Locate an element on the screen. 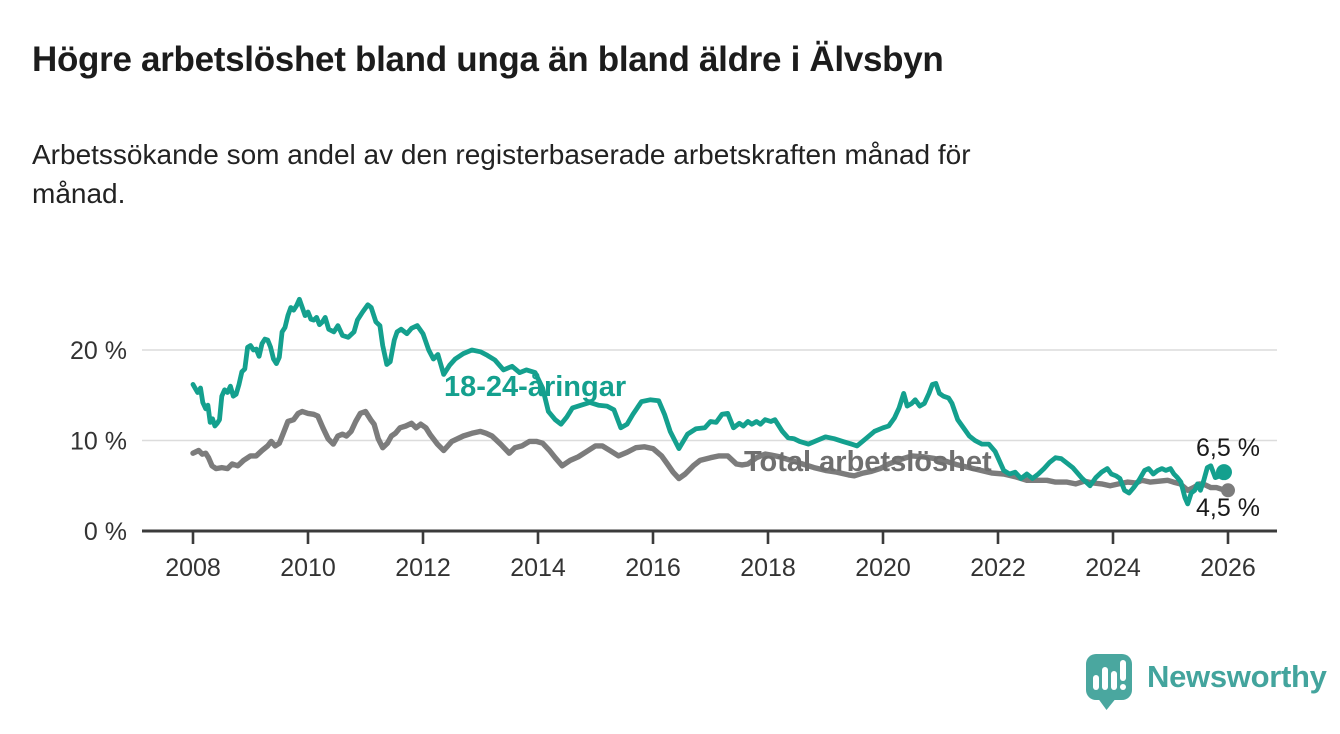  newsworthy-logo: Newsworthy is located at coordinates (1206, 682).